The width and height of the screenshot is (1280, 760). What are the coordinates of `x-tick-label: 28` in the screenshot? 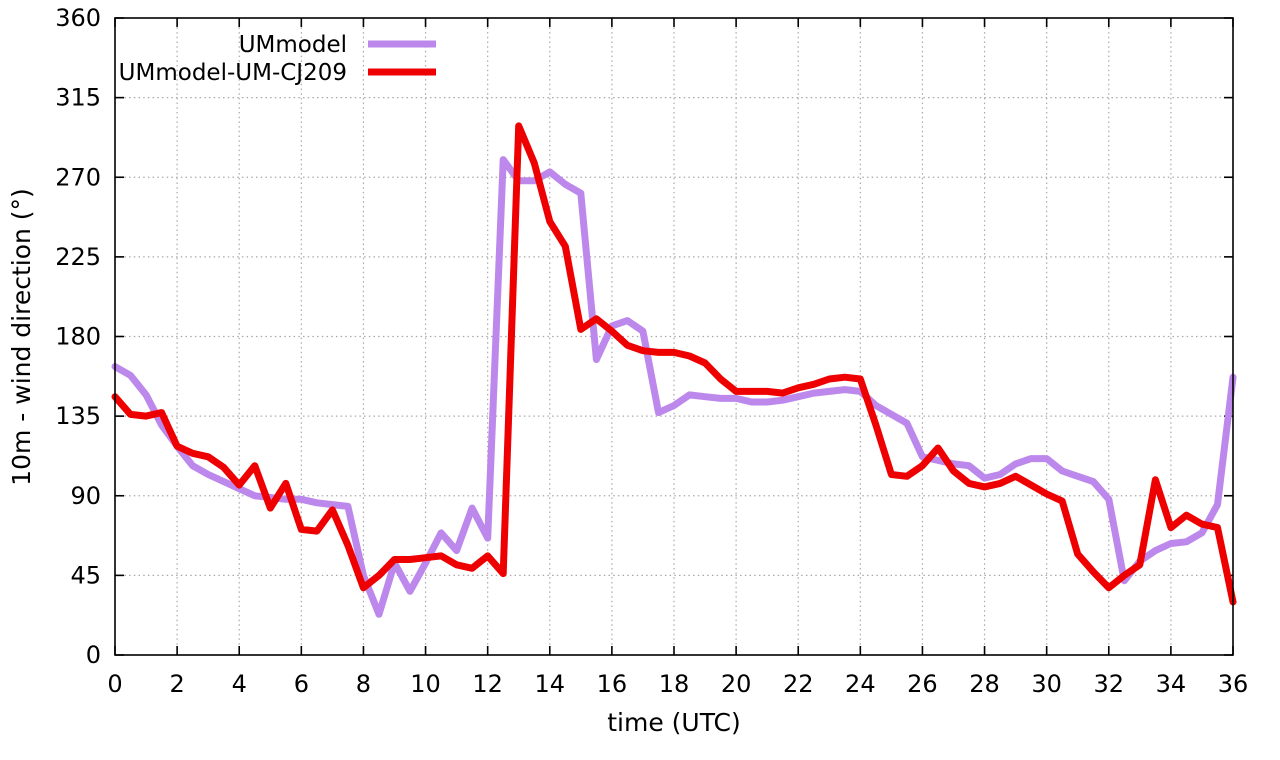 It's located at (984, 684).